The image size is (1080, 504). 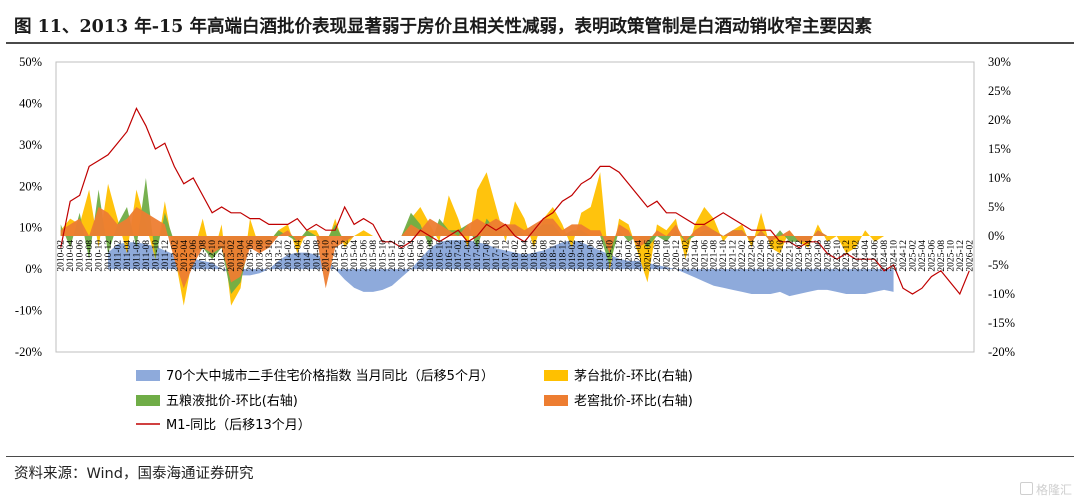 I want to click on left-axis-tick-label: -10%, so click(x=28, y=311).